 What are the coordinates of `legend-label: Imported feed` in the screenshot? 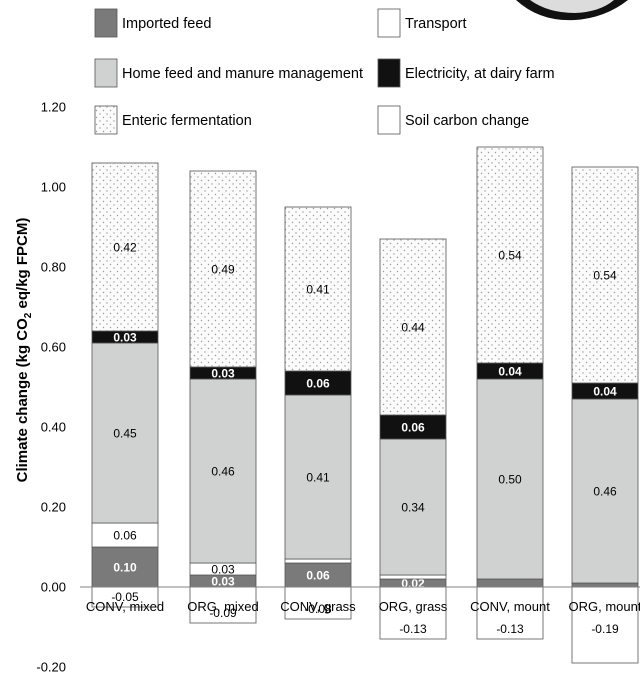 It's located at (166, 24).